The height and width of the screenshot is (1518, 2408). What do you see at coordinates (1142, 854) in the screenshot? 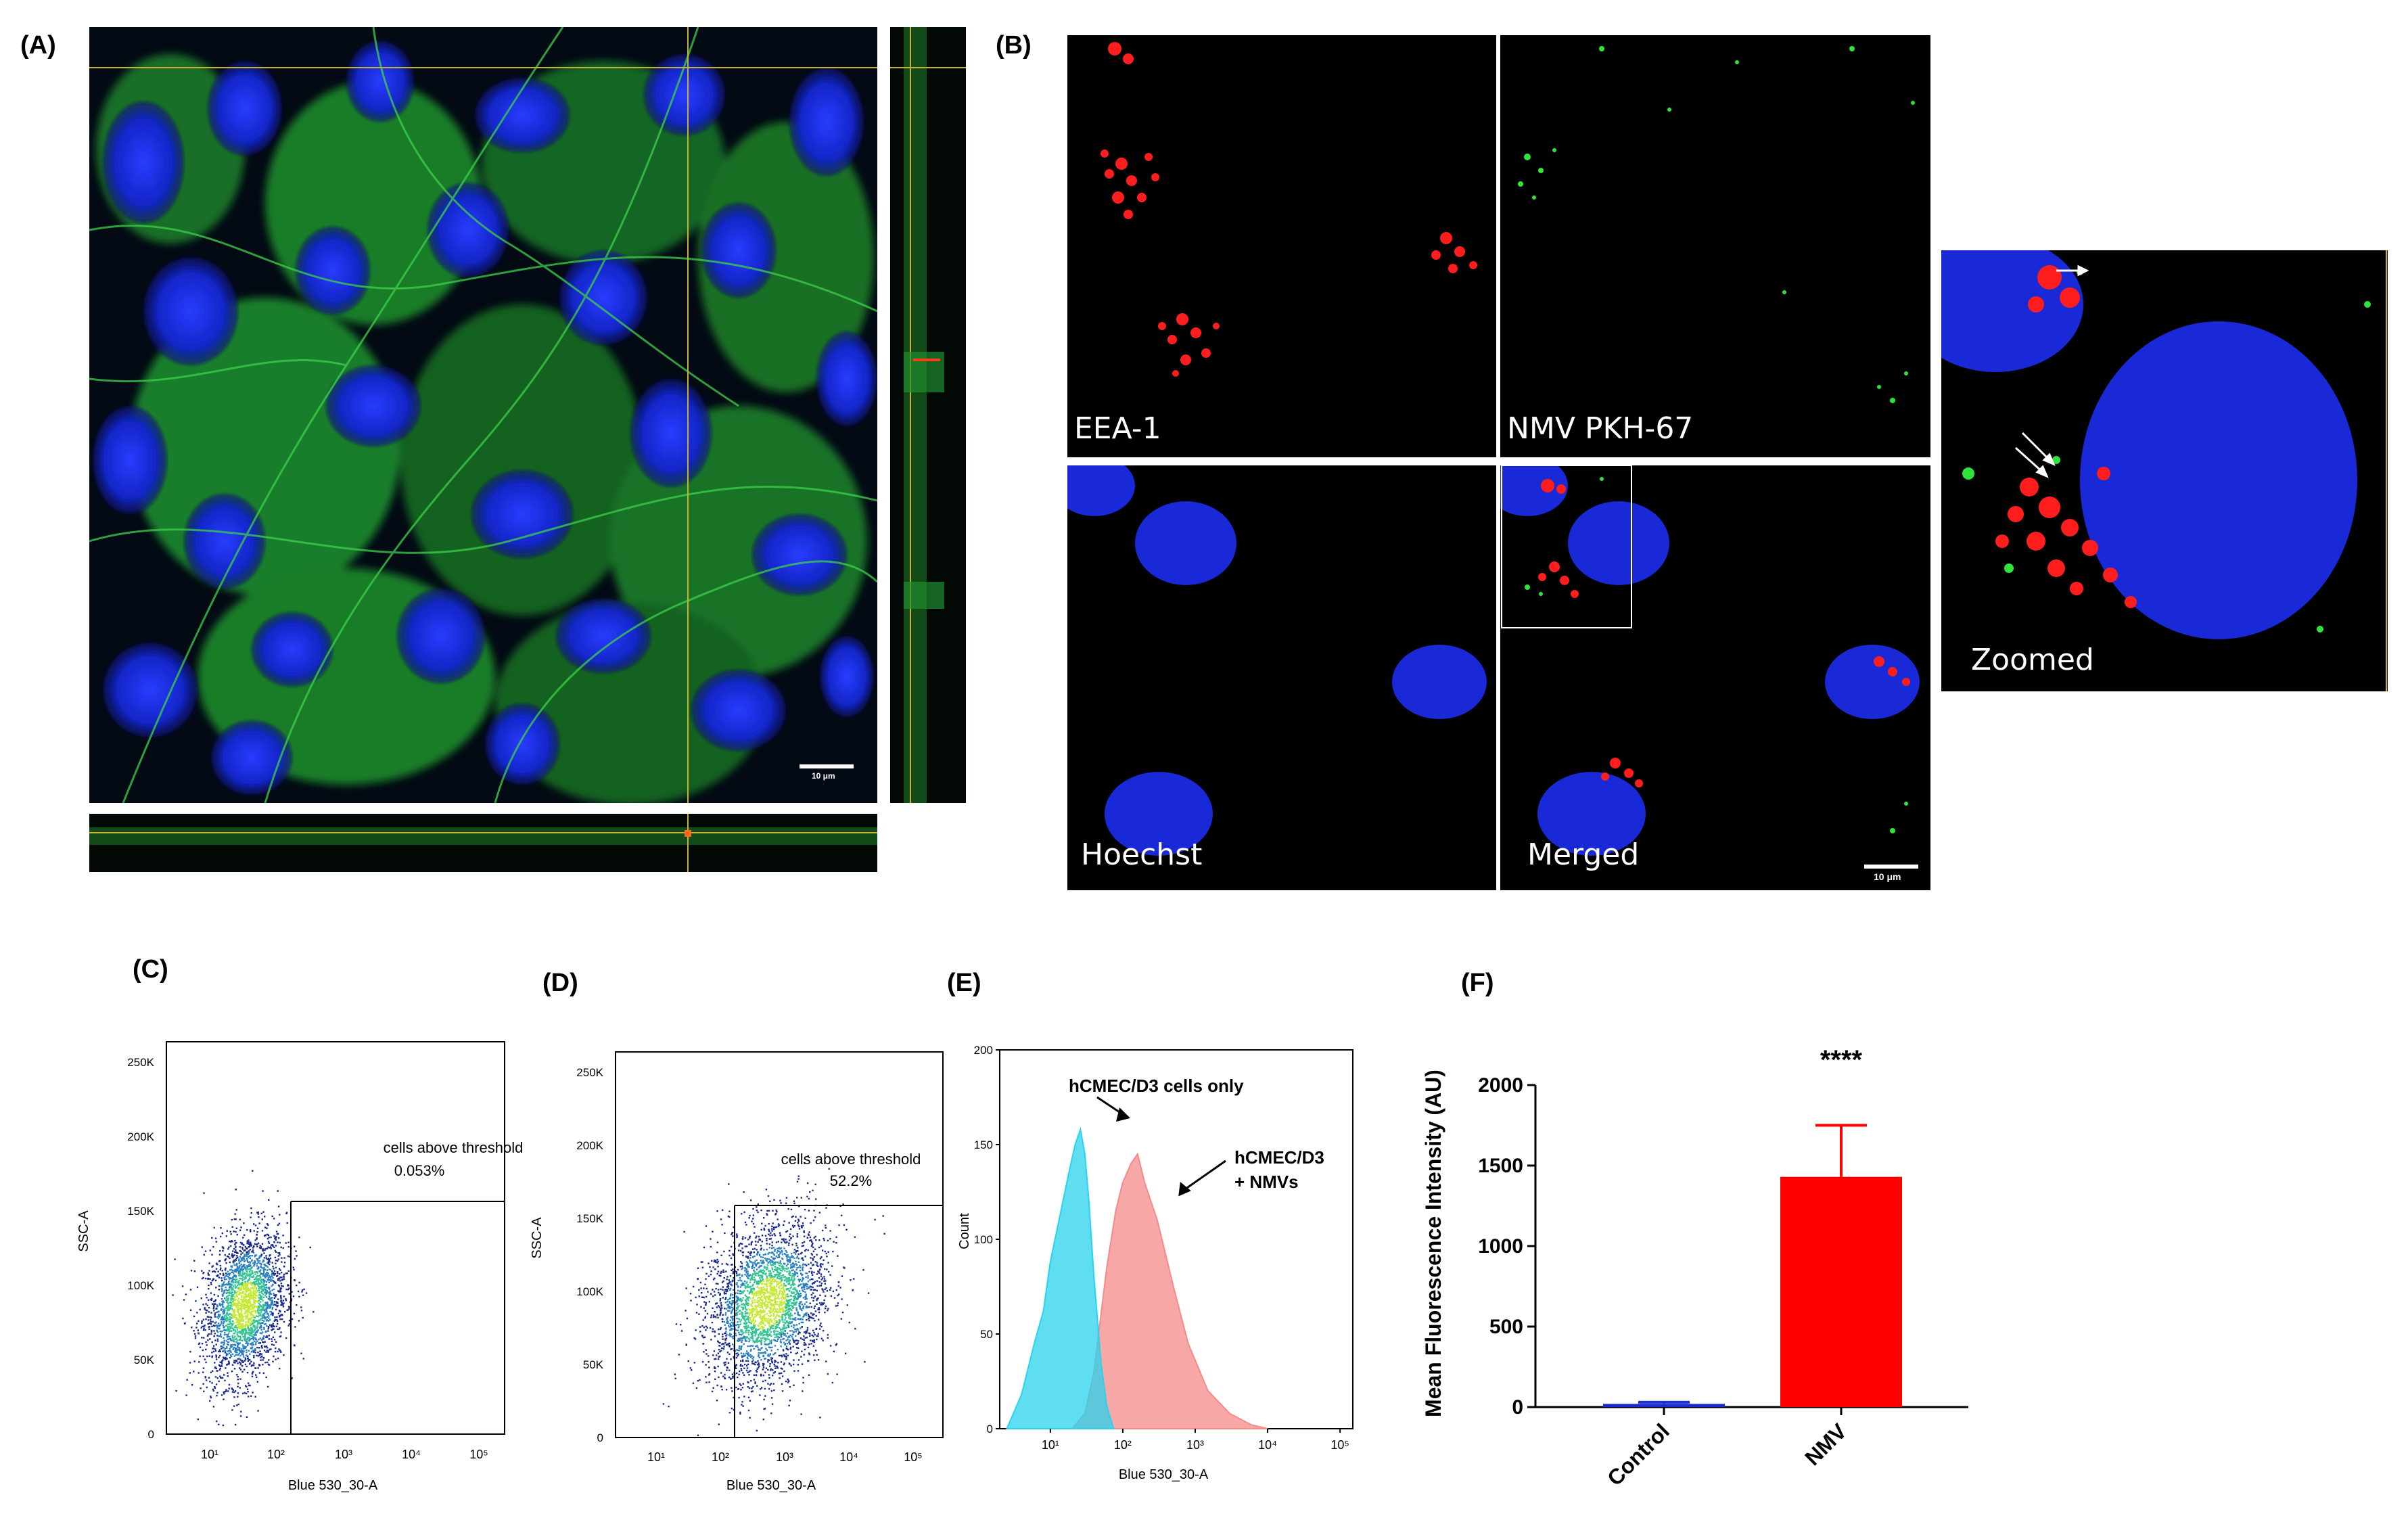
I see `panel-b-hoechst-label: Hoechst` at bounding box center [1142, 854].